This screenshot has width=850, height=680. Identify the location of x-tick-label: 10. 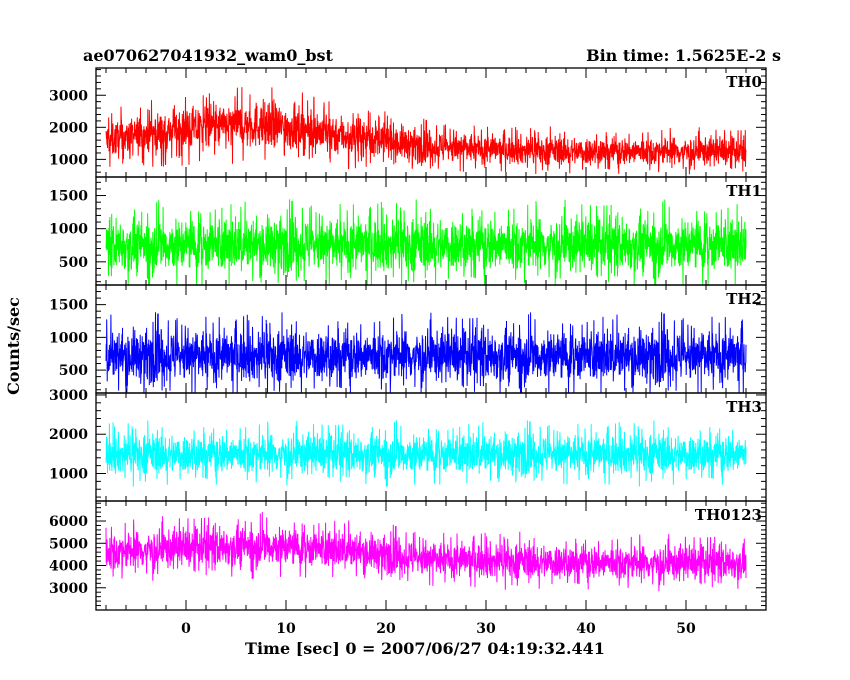
(286, 629).